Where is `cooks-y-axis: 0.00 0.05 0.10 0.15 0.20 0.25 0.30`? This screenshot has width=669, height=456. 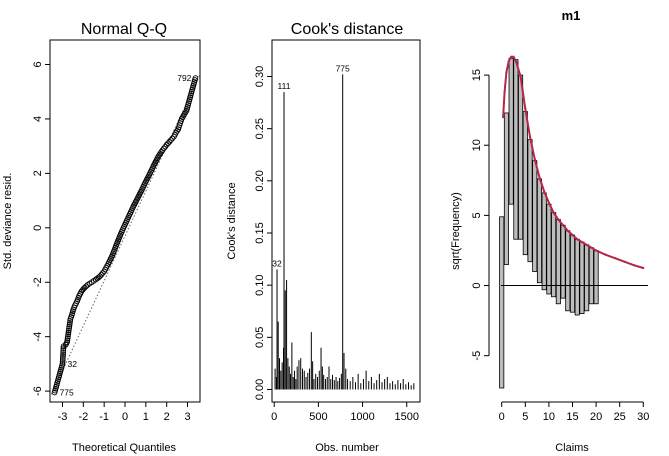 cooks-y-axis: 0.00 0.05 0.10 0.15 0.20 0.25 0.30 is located at coordinates (263, 233).